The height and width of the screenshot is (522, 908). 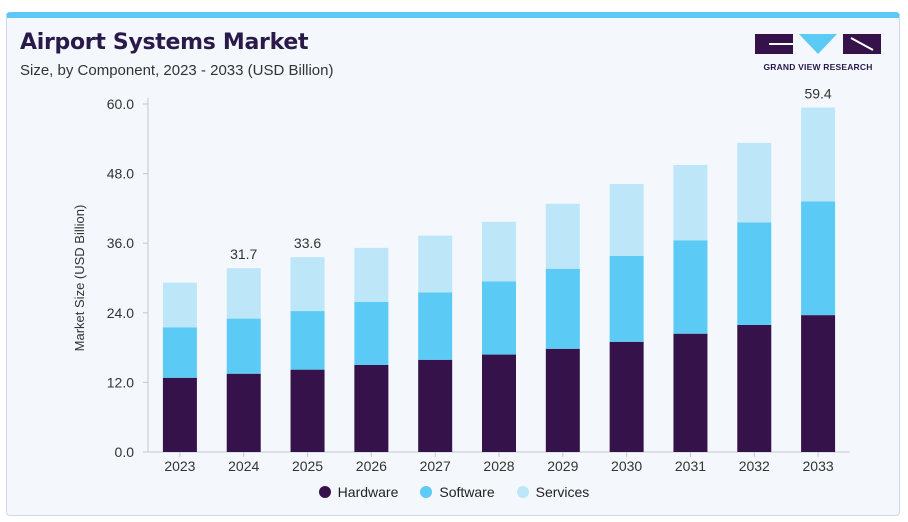 I want to click on y-tick-label: 12.0, so click(x=120, y=382).